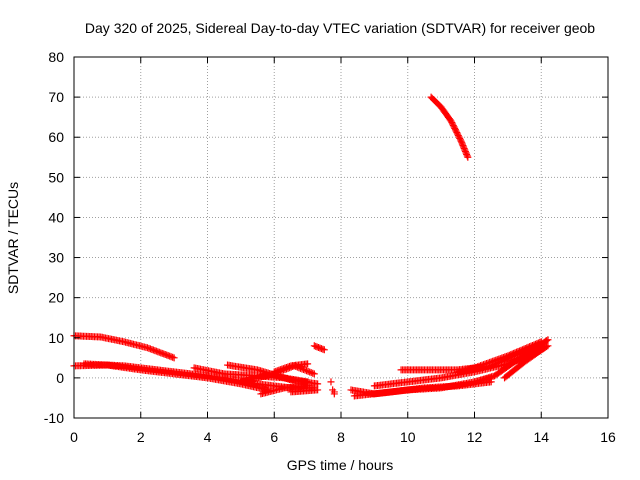  Describe the element at coordinates (56, 338) in the screenshot. I see `y-tick-label: 10` at that location.